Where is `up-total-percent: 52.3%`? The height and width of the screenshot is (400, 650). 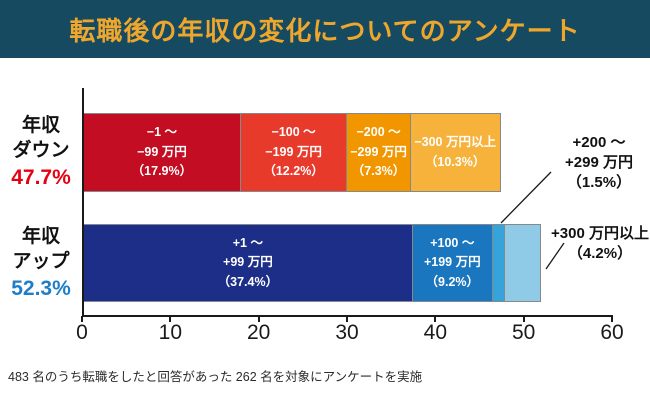 up-total-percent: 52.3% is located at coordinates (41, 288).